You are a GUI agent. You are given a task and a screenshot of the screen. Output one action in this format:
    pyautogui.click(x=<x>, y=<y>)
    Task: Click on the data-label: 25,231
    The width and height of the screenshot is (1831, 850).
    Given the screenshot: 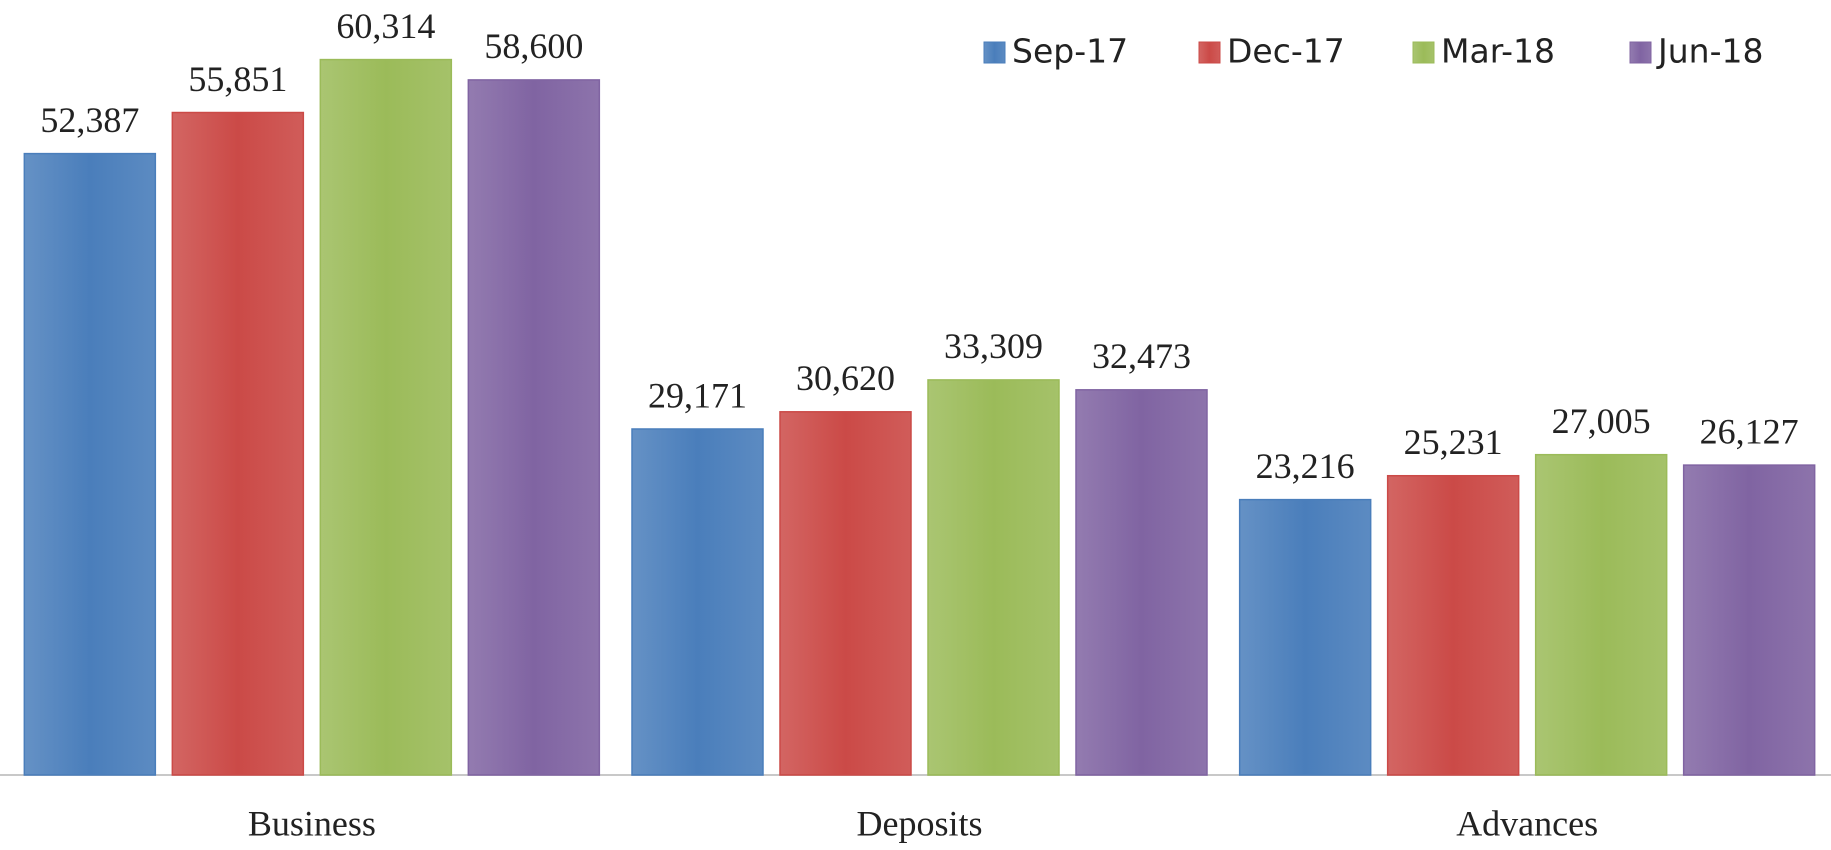 What is the action you would take?
    pyautogui.click(x=1453, y=442)
    